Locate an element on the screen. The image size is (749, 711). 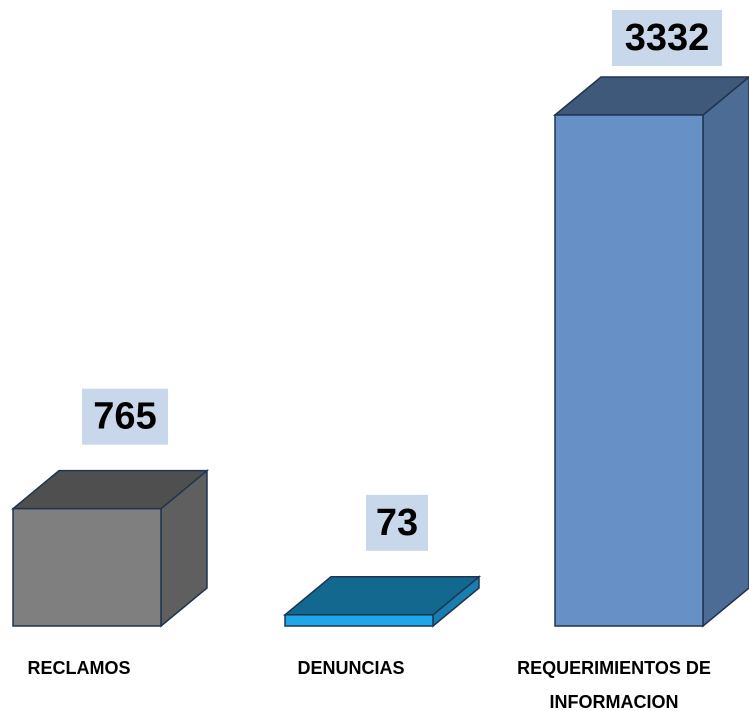
value-label: 3332 is located at coordinates (667, 38).